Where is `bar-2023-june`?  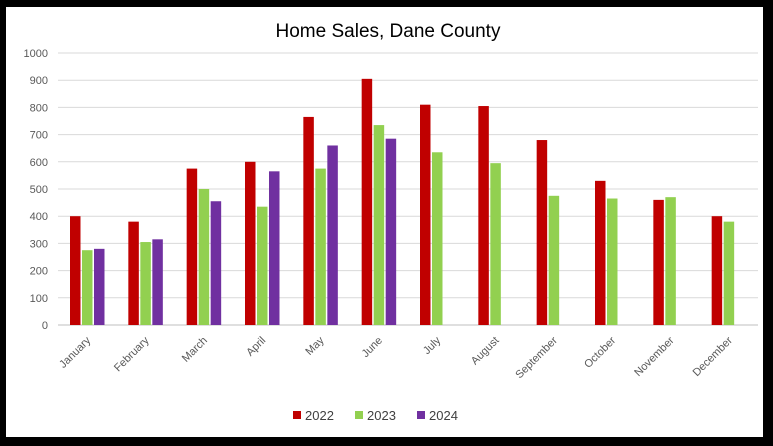 bar-2023-june is located at coordinates (379, 225).